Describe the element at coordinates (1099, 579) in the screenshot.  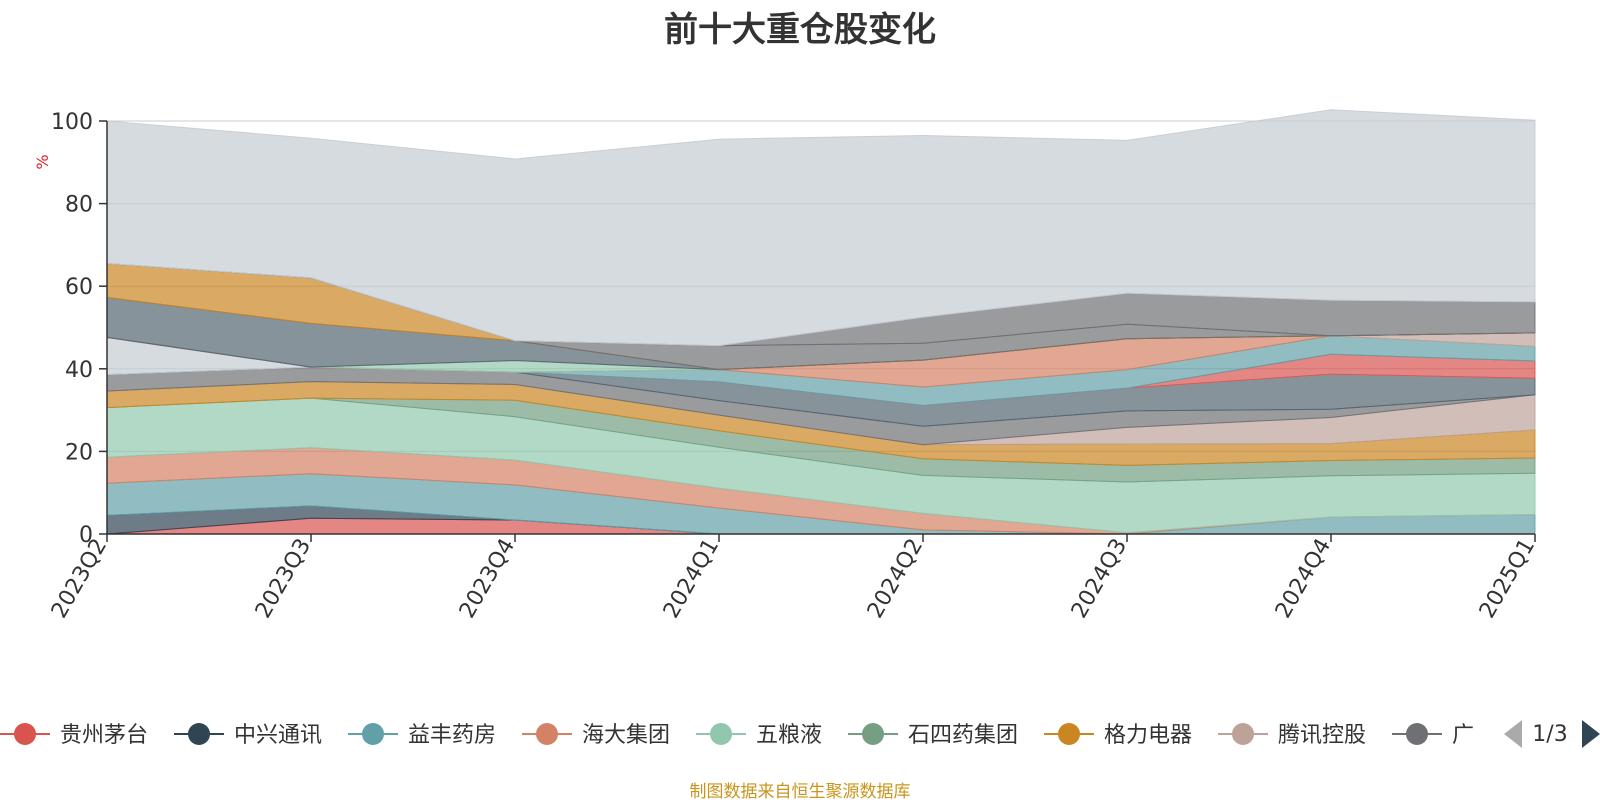
I see `x-tick-label: 2024Q3` at that location.